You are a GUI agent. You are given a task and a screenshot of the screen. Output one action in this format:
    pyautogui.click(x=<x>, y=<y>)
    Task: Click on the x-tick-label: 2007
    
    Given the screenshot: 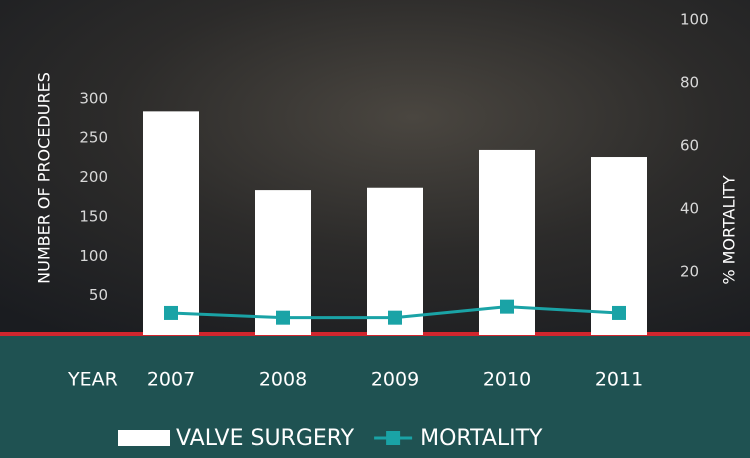 What is the action you would take?
    pyautogui.click(x=171, y=380)
    